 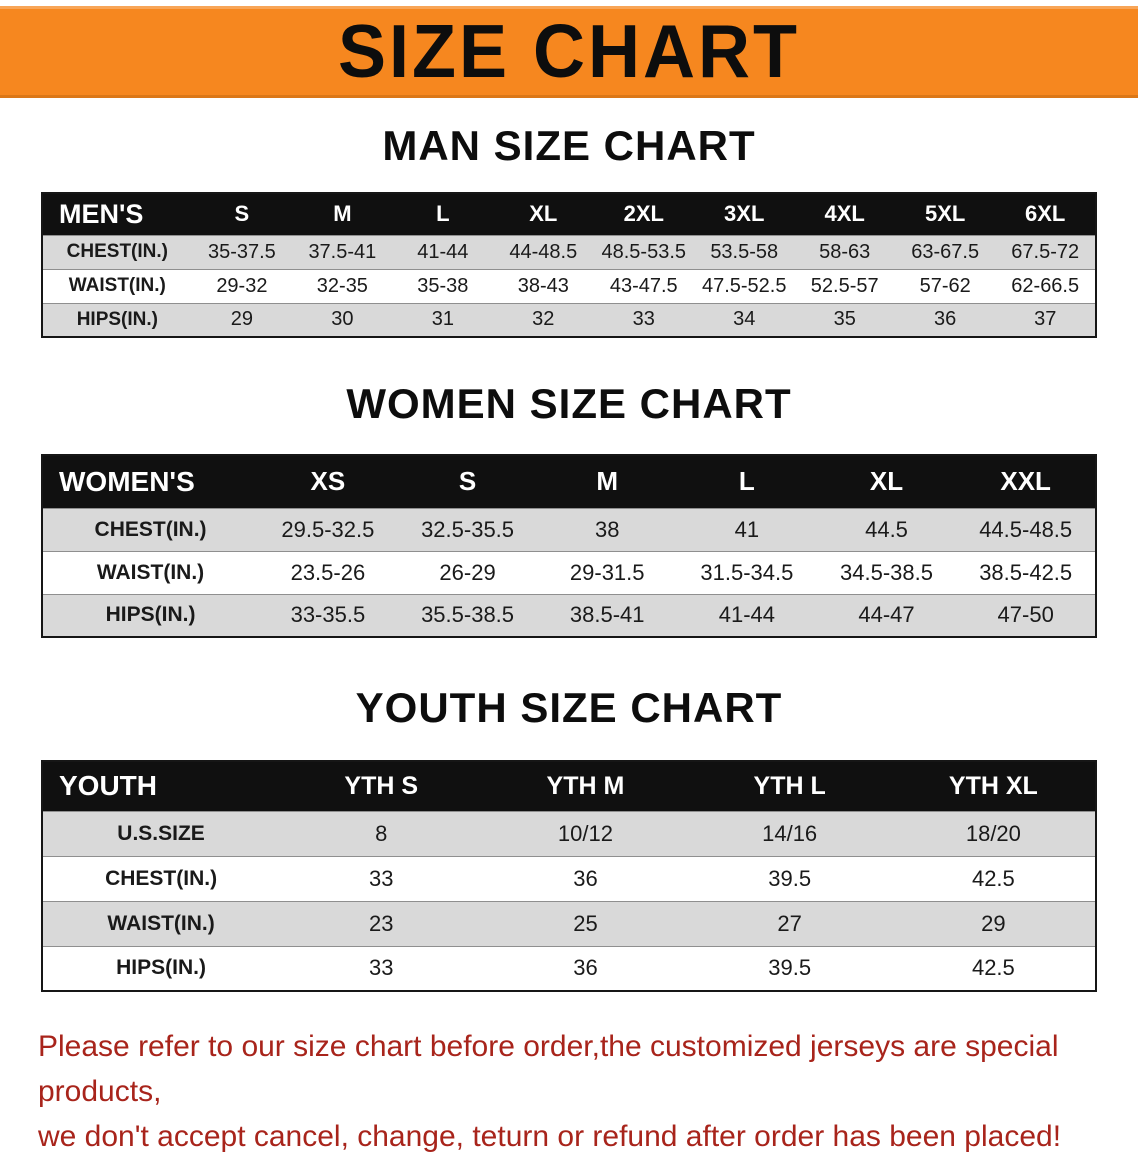 I want to click on men-value-cell: 32-35, so click(x=342, y=286).